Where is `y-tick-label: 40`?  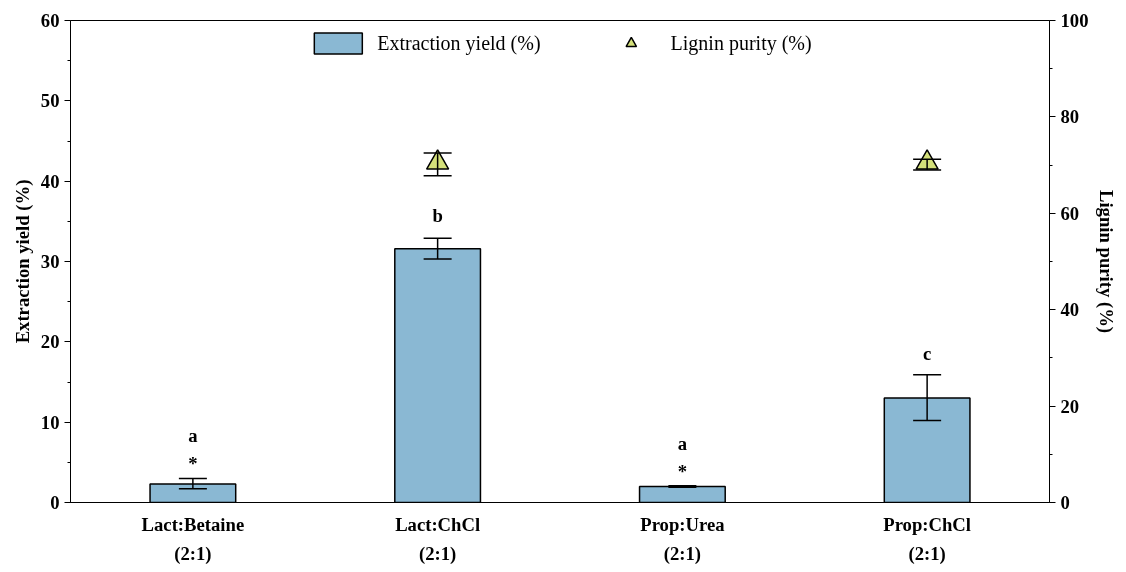 y-tick-label: 40 is located at coordinates (50, 181).